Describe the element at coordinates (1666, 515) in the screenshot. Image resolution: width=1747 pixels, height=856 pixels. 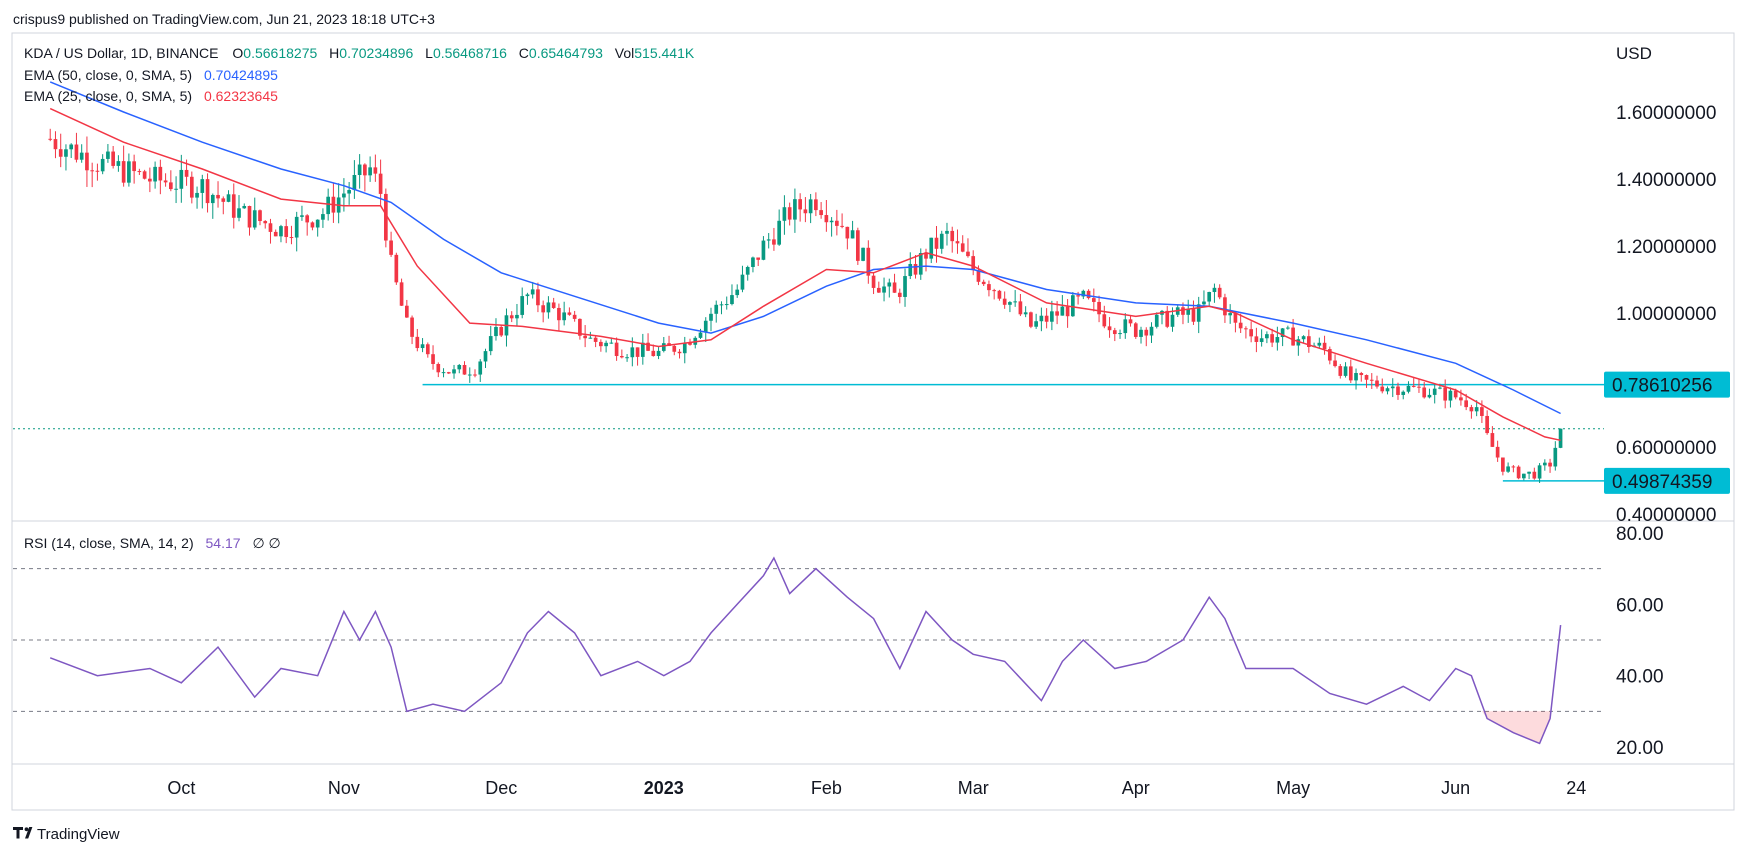
I see `price-tick-label: 0.40000000` at that location.